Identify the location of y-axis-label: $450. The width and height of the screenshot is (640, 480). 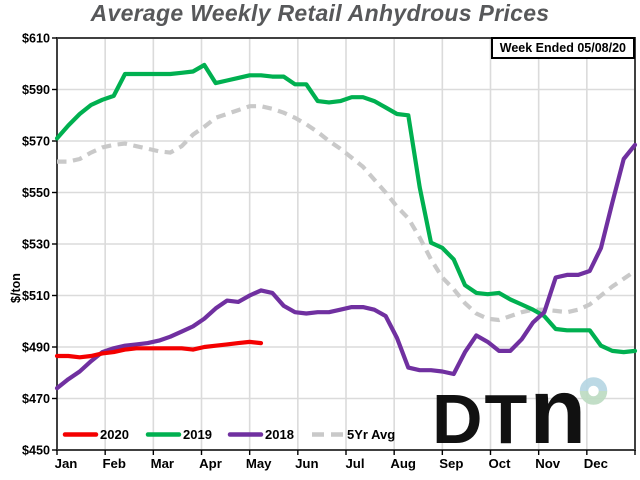
(36, 451).